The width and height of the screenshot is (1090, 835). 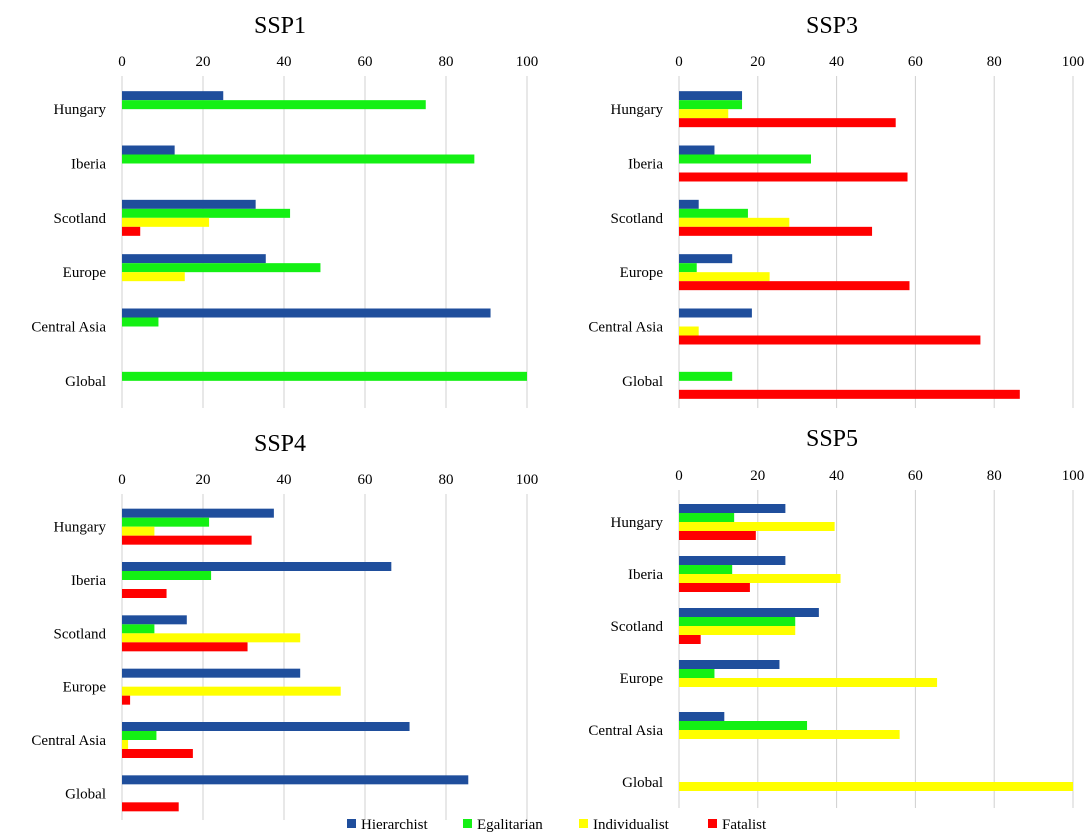 What do you see at coordinates (510, 825) in the screenshot?
I see `legend-label-egalitarian: Egalitarian` at bounding box center [510, 825].